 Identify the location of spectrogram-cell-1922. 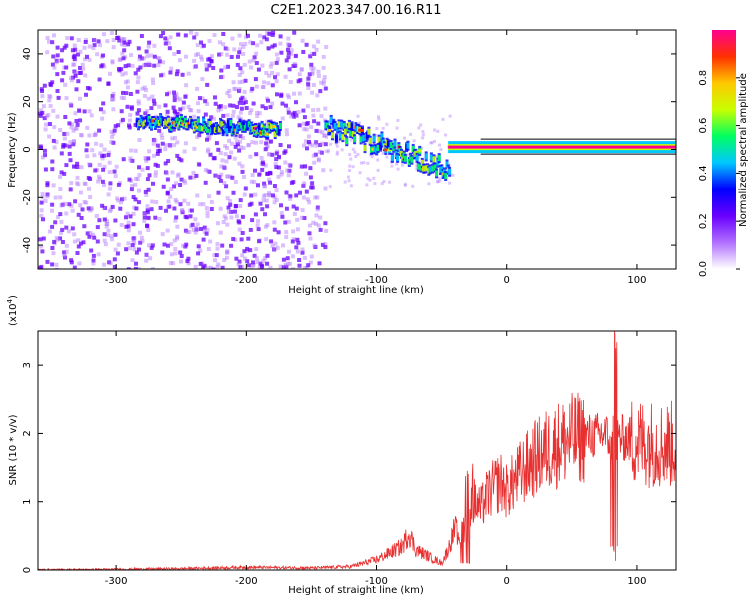
(417, 157).